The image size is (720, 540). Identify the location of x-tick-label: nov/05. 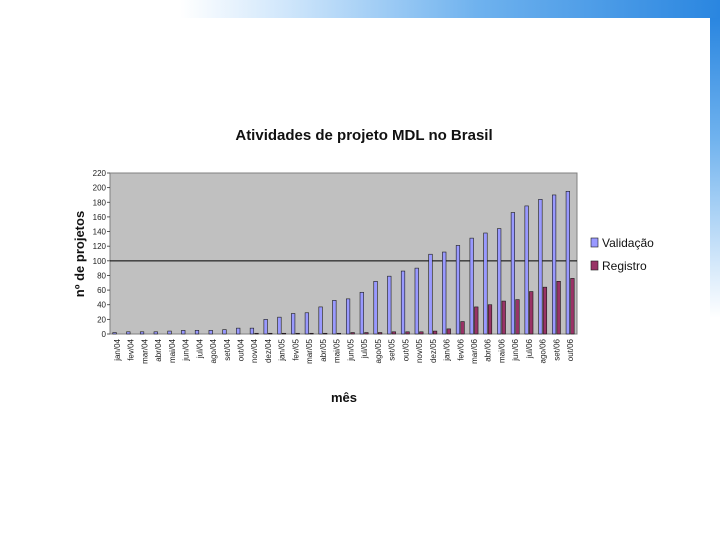
(419, 350).